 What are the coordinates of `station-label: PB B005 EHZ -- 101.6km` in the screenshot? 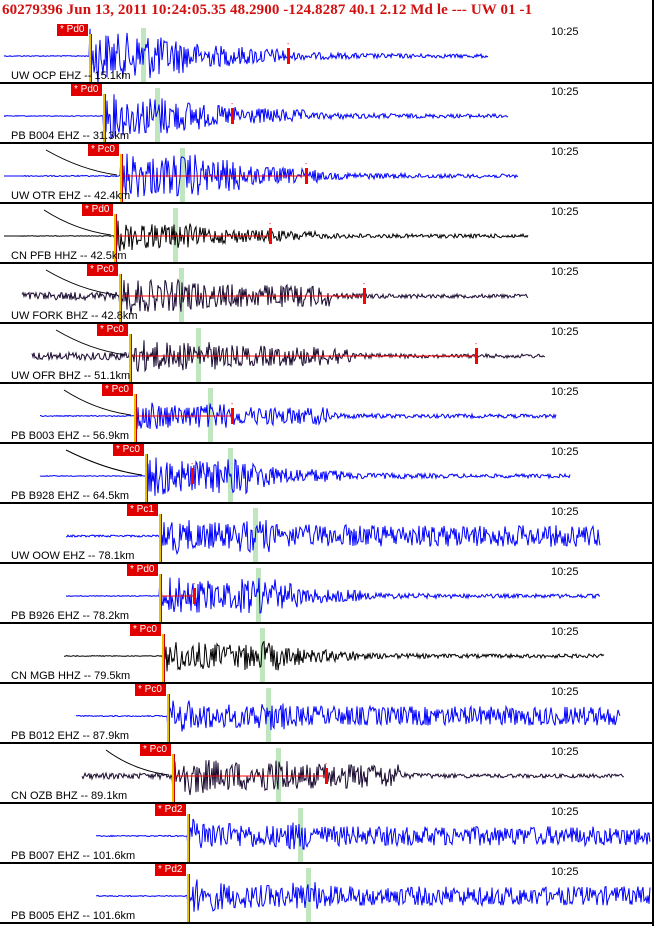 It's located at (73, 916).